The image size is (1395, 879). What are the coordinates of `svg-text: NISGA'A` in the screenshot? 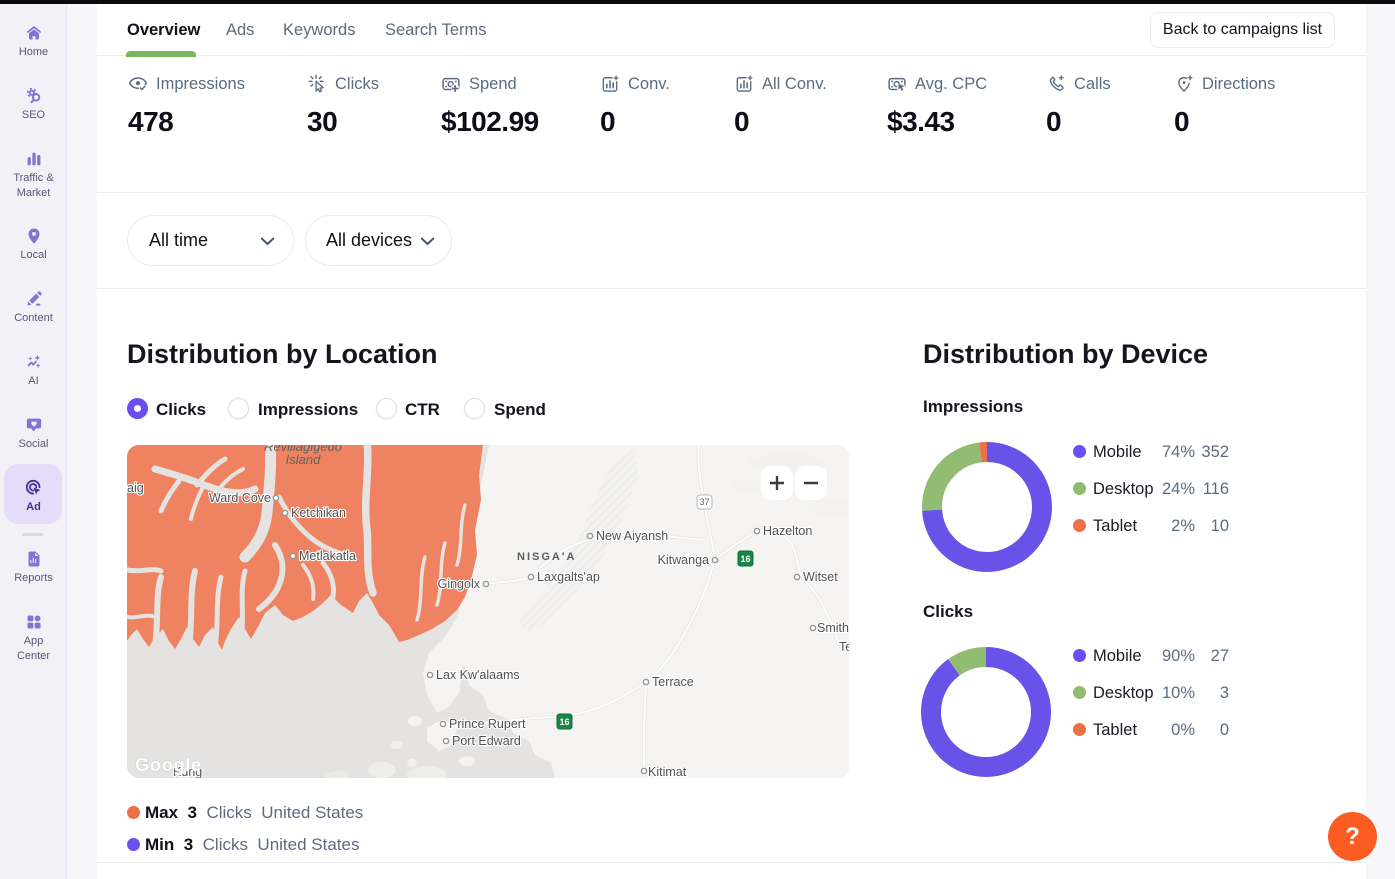 It's located at (546, 557).